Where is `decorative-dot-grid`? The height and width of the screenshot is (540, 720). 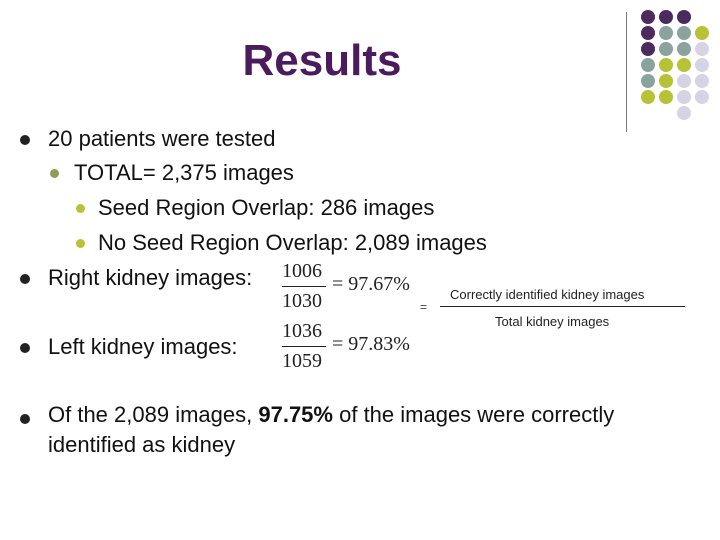 decorative-dot-grid is located at coordinates (675, 65).